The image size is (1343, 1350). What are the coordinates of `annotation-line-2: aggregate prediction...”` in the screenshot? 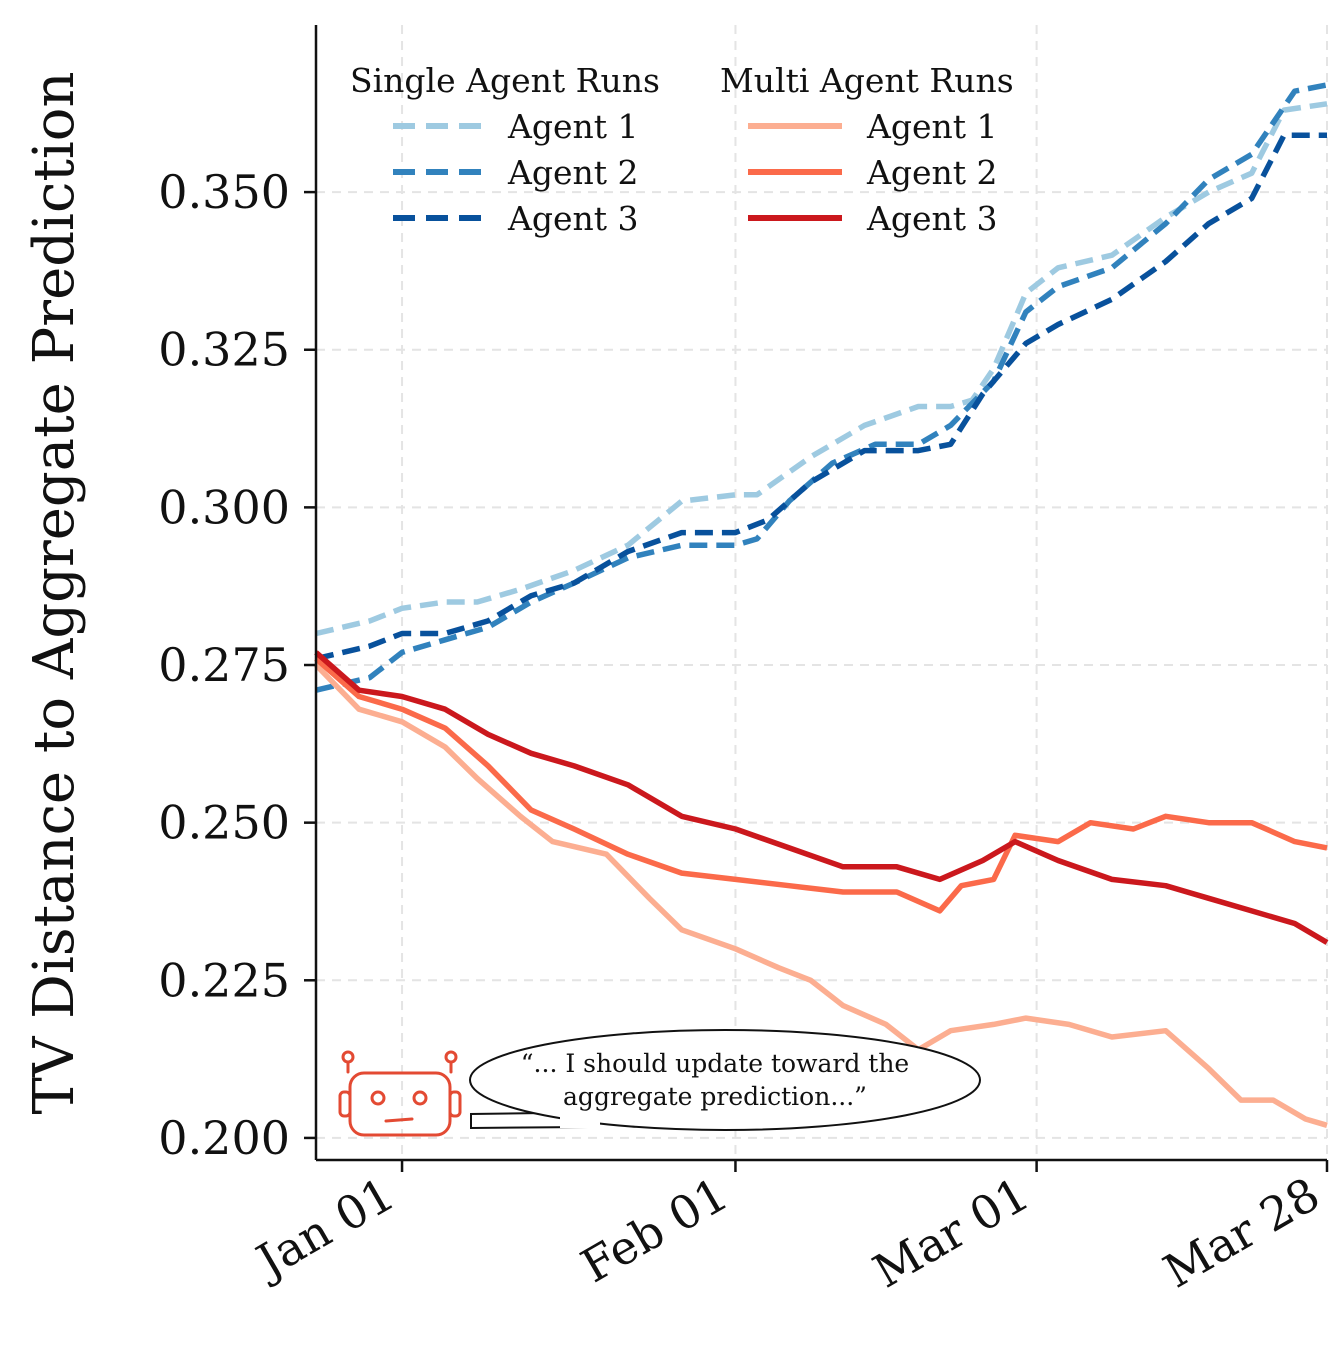 It's located at (715, 1096).